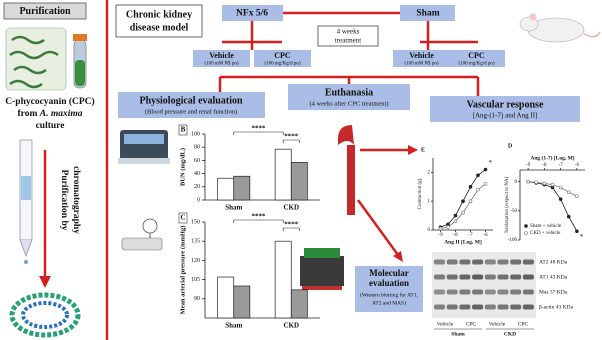 The width and height of the screenshot is (602, 340). I want to click on y-tick-label: 0, so click(516, 182).